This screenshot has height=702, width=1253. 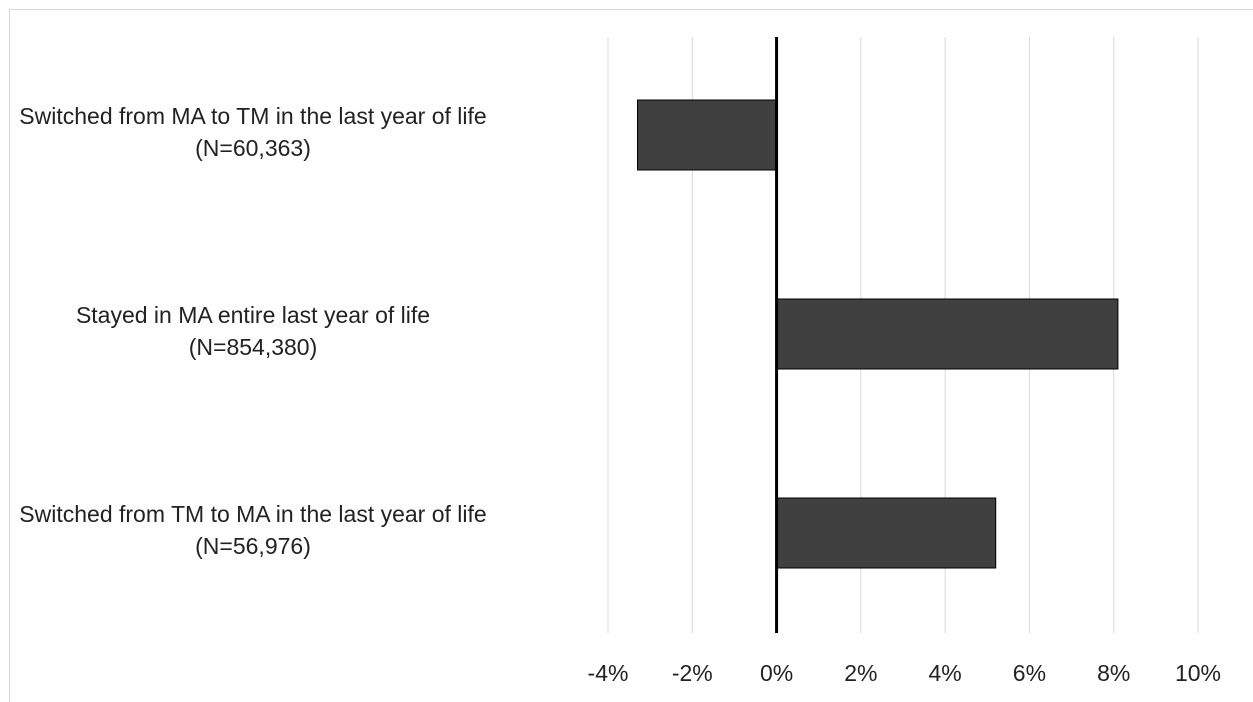 I want to click on category-label-line2: (N=56,976), so click(x=253, y=546).